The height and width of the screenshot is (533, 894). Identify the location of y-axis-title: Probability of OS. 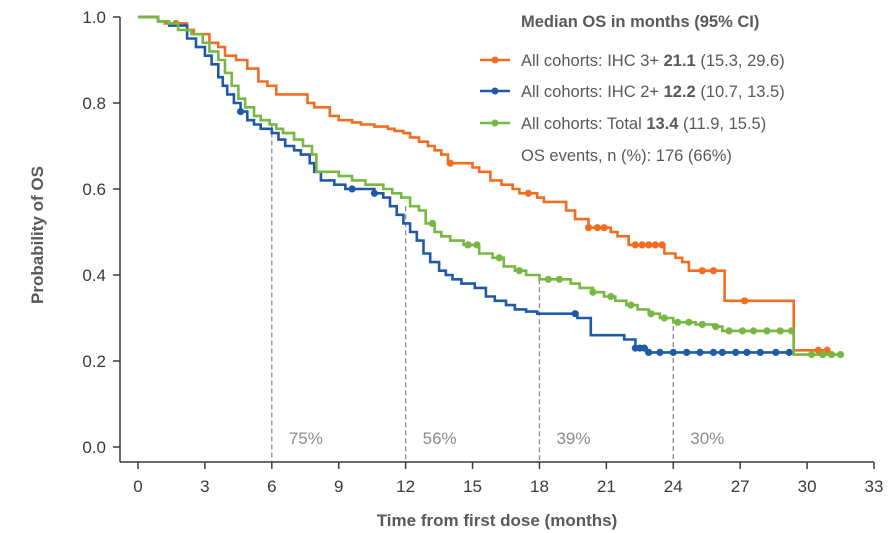
(37, 235).